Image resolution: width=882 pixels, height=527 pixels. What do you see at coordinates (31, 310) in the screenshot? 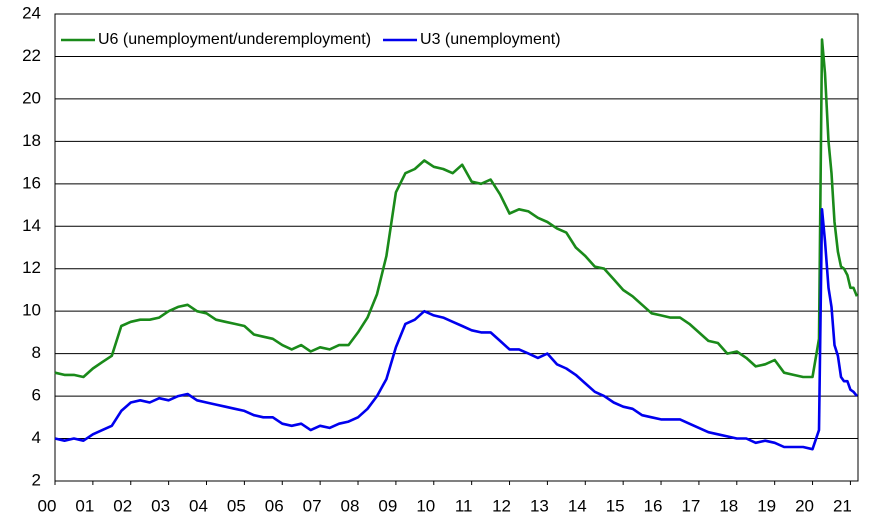
I see `y-tick-label: 10` at bounding box center [31, 310].